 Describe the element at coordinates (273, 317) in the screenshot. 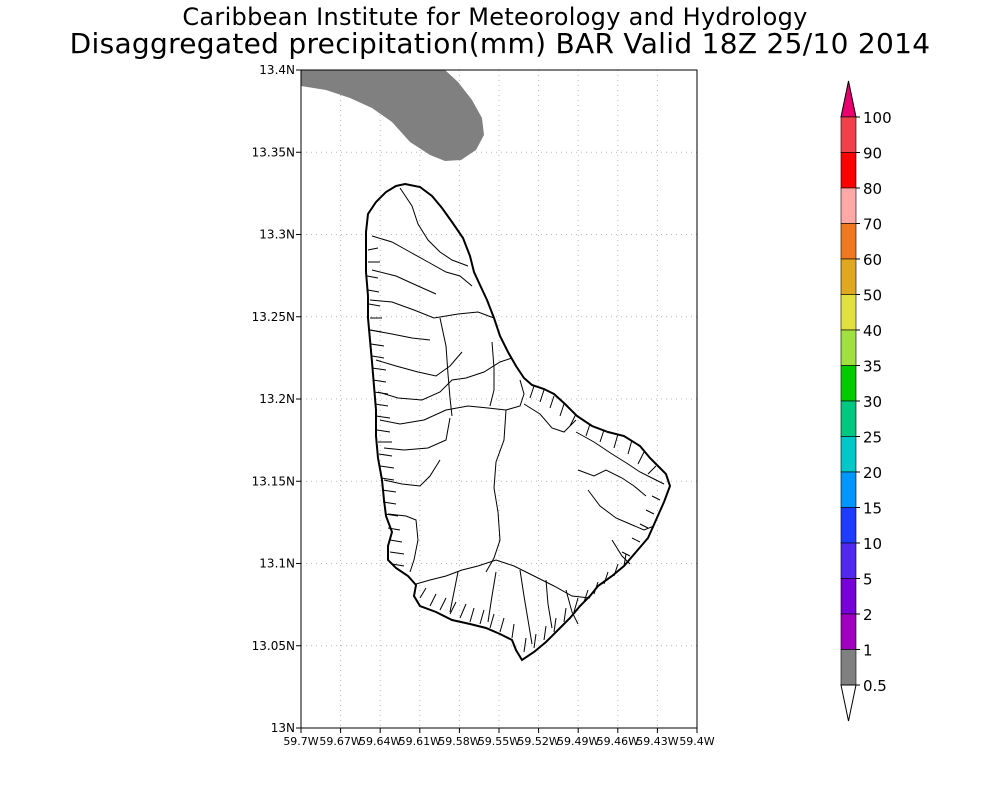

I see `lat-tick-label: 13.25N` at that location.